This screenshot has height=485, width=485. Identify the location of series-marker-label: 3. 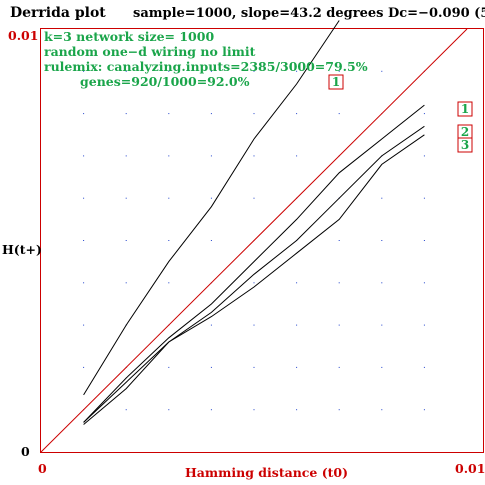
(465, 145).